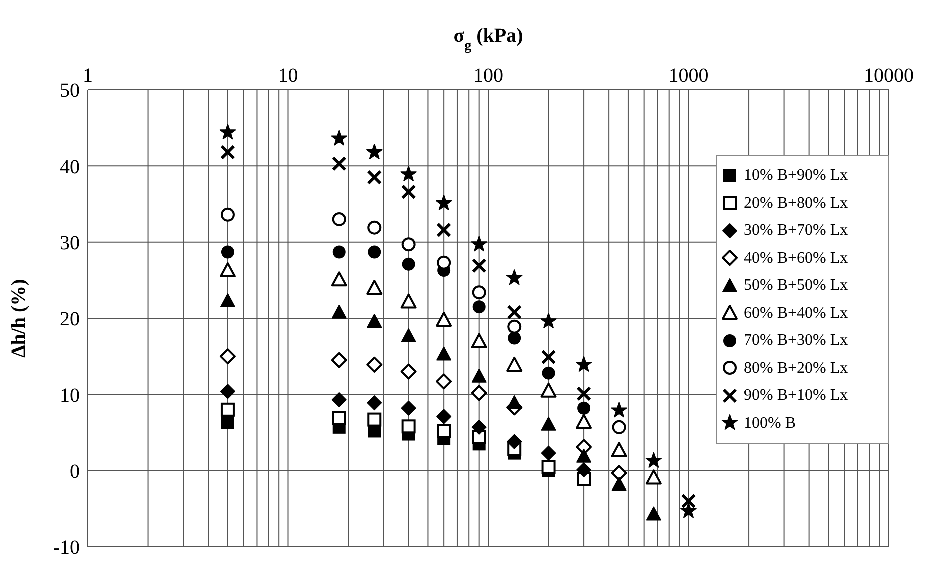  Describe the element at coordinates (70, 167) in the screenshot. I see `y-tick-label: 40` at that location.